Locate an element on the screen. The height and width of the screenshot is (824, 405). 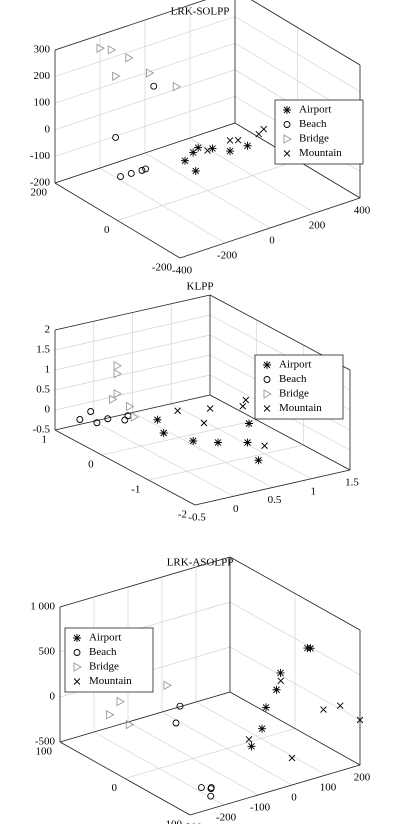
z-tick-label: 0.5 is located at coordinates (43, 390).